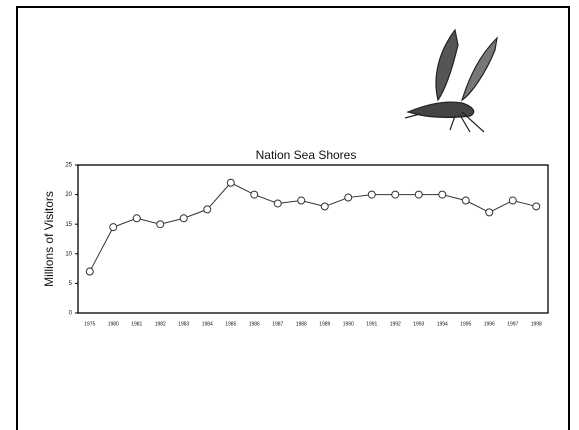 The height and width of the screenshot is (430, 579). What do you see at coordinates (301, 324) in the screenshot?
I see `x-tick-label: 1988` at bounding box center [301, 324].